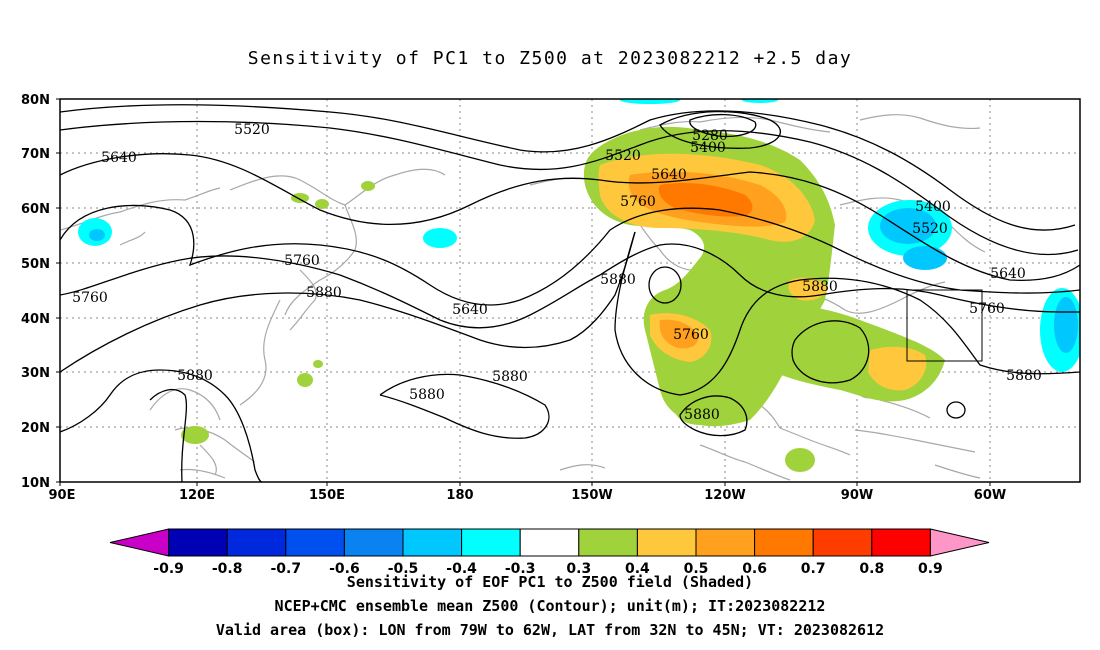  Describe the element at coordinates (813, 569) in the screenshot. I see `colorbar-label: 0.7` at that location.